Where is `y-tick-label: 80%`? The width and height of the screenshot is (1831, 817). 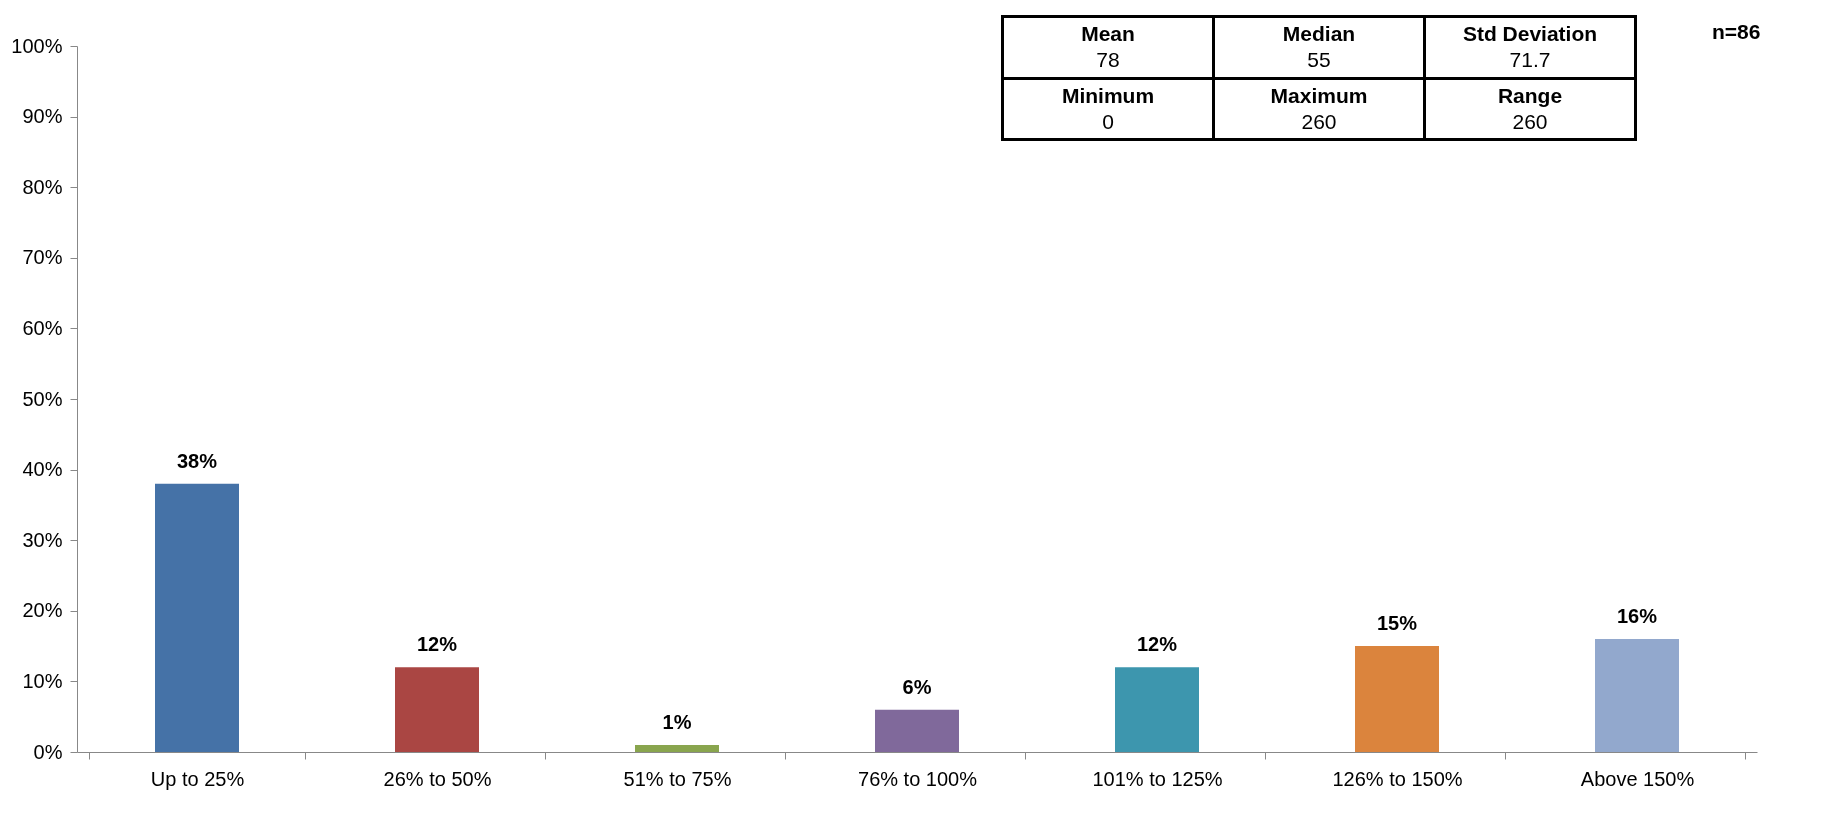 y-tick-label: 80% is located at coordinates (42, 186).